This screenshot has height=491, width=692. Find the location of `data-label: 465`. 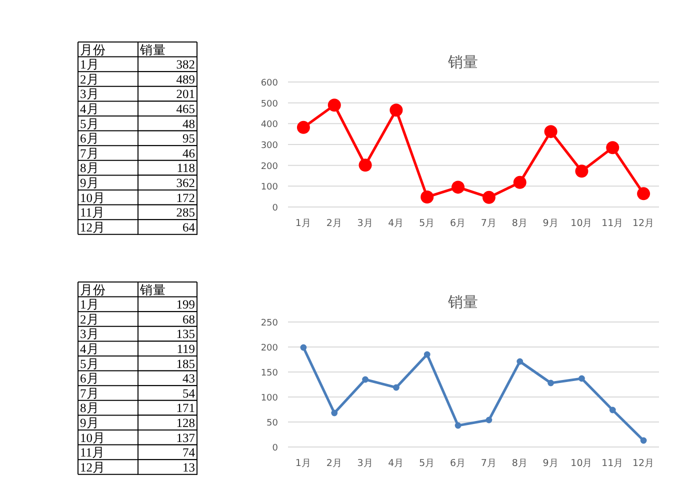

data-label: 465 is located at coordinates (185, 109).